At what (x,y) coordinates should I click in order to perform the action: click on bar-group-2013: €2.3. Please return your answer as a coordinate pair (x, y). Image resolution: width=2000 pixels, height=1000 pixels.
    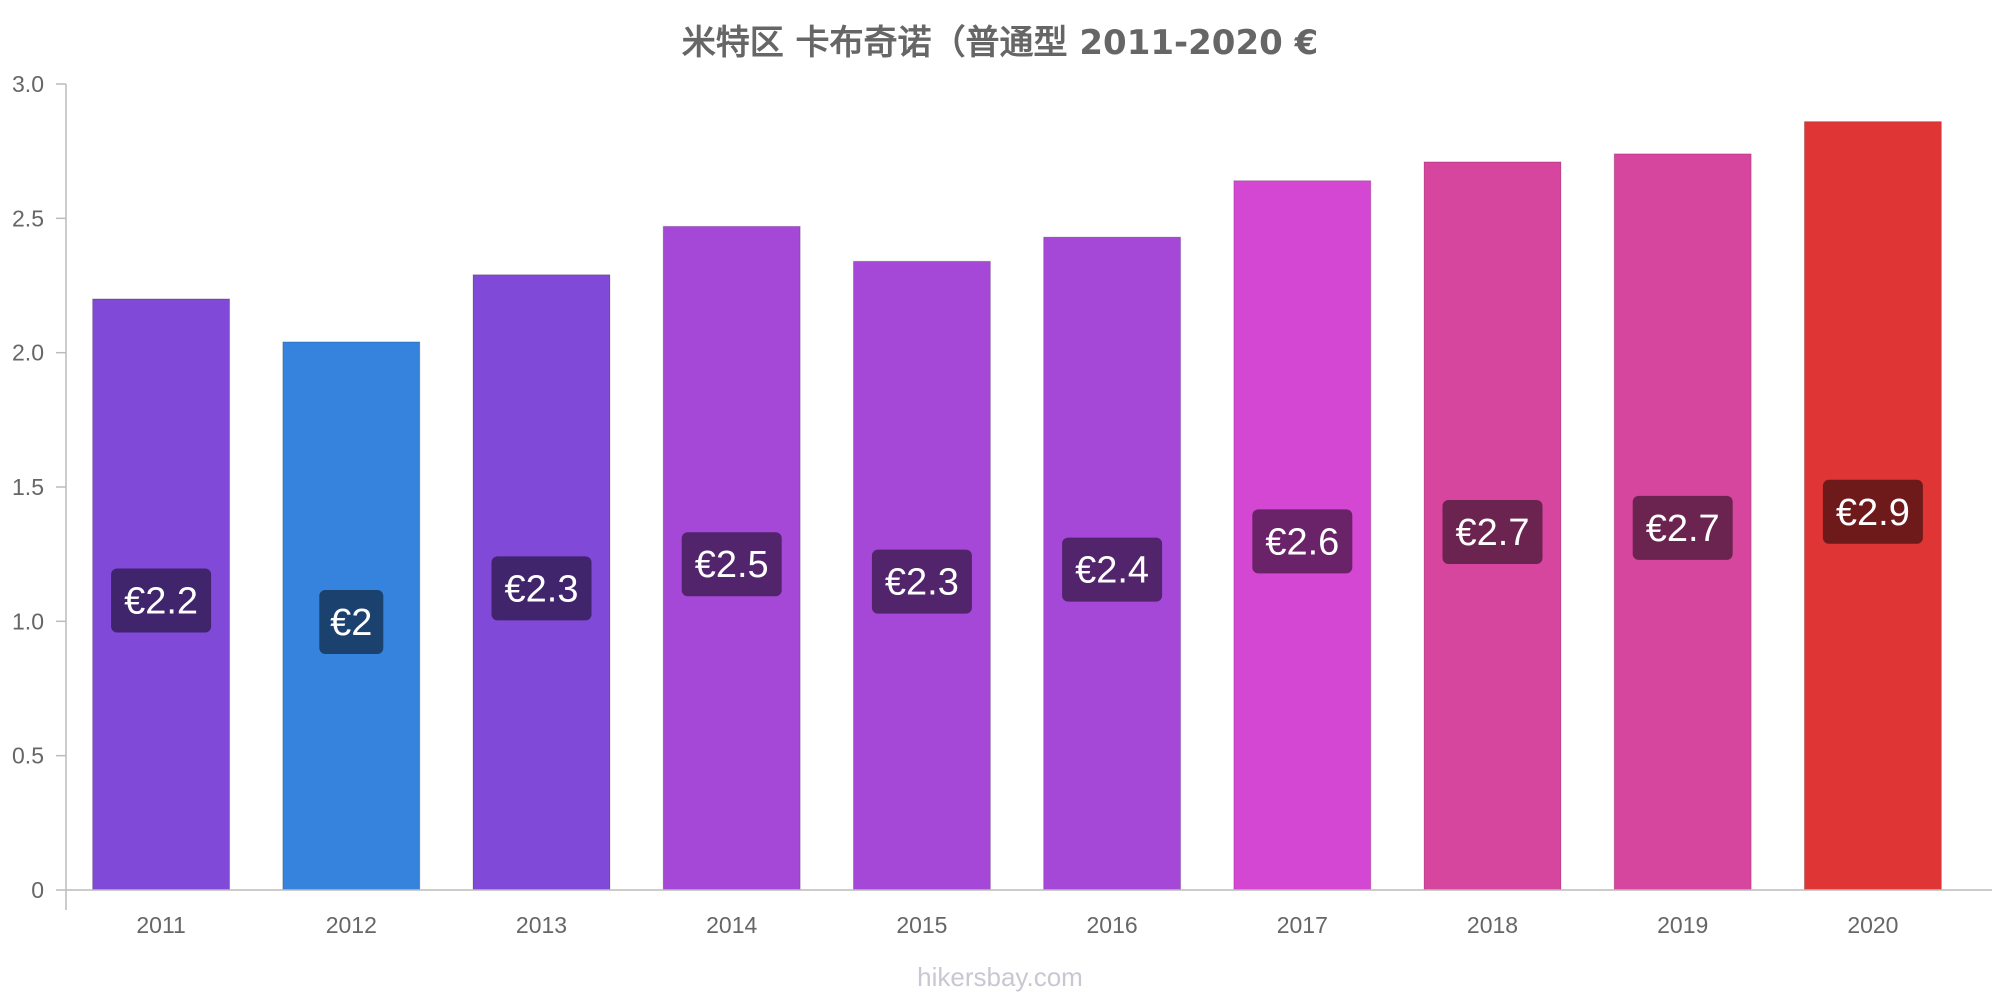
    Looking at the image, I should click on (541, 582).